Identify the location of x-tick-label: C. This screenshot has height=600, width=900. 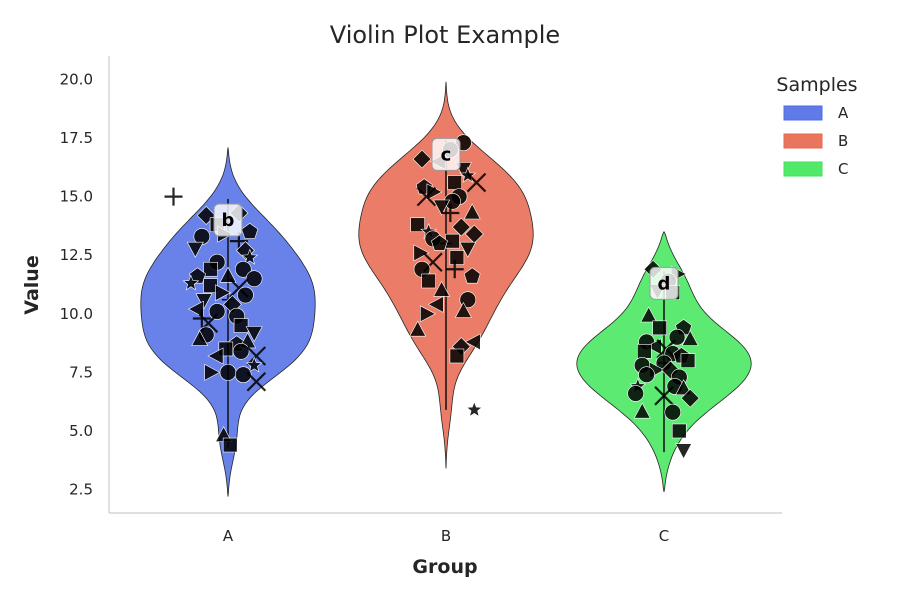
(664, 536).